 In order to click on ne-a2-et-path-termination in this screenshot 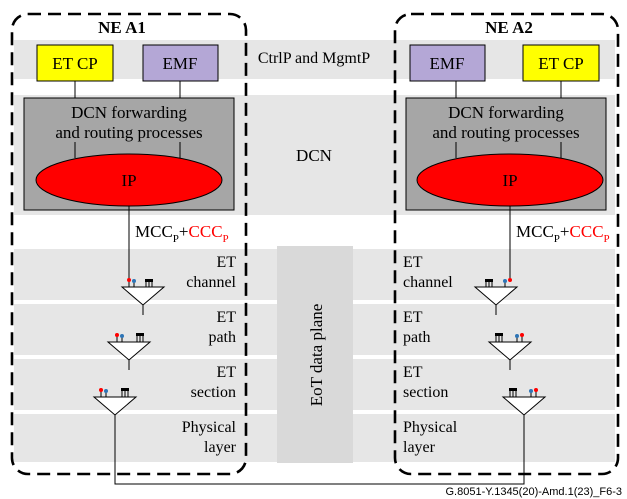, I will do `click(510, 351)`.